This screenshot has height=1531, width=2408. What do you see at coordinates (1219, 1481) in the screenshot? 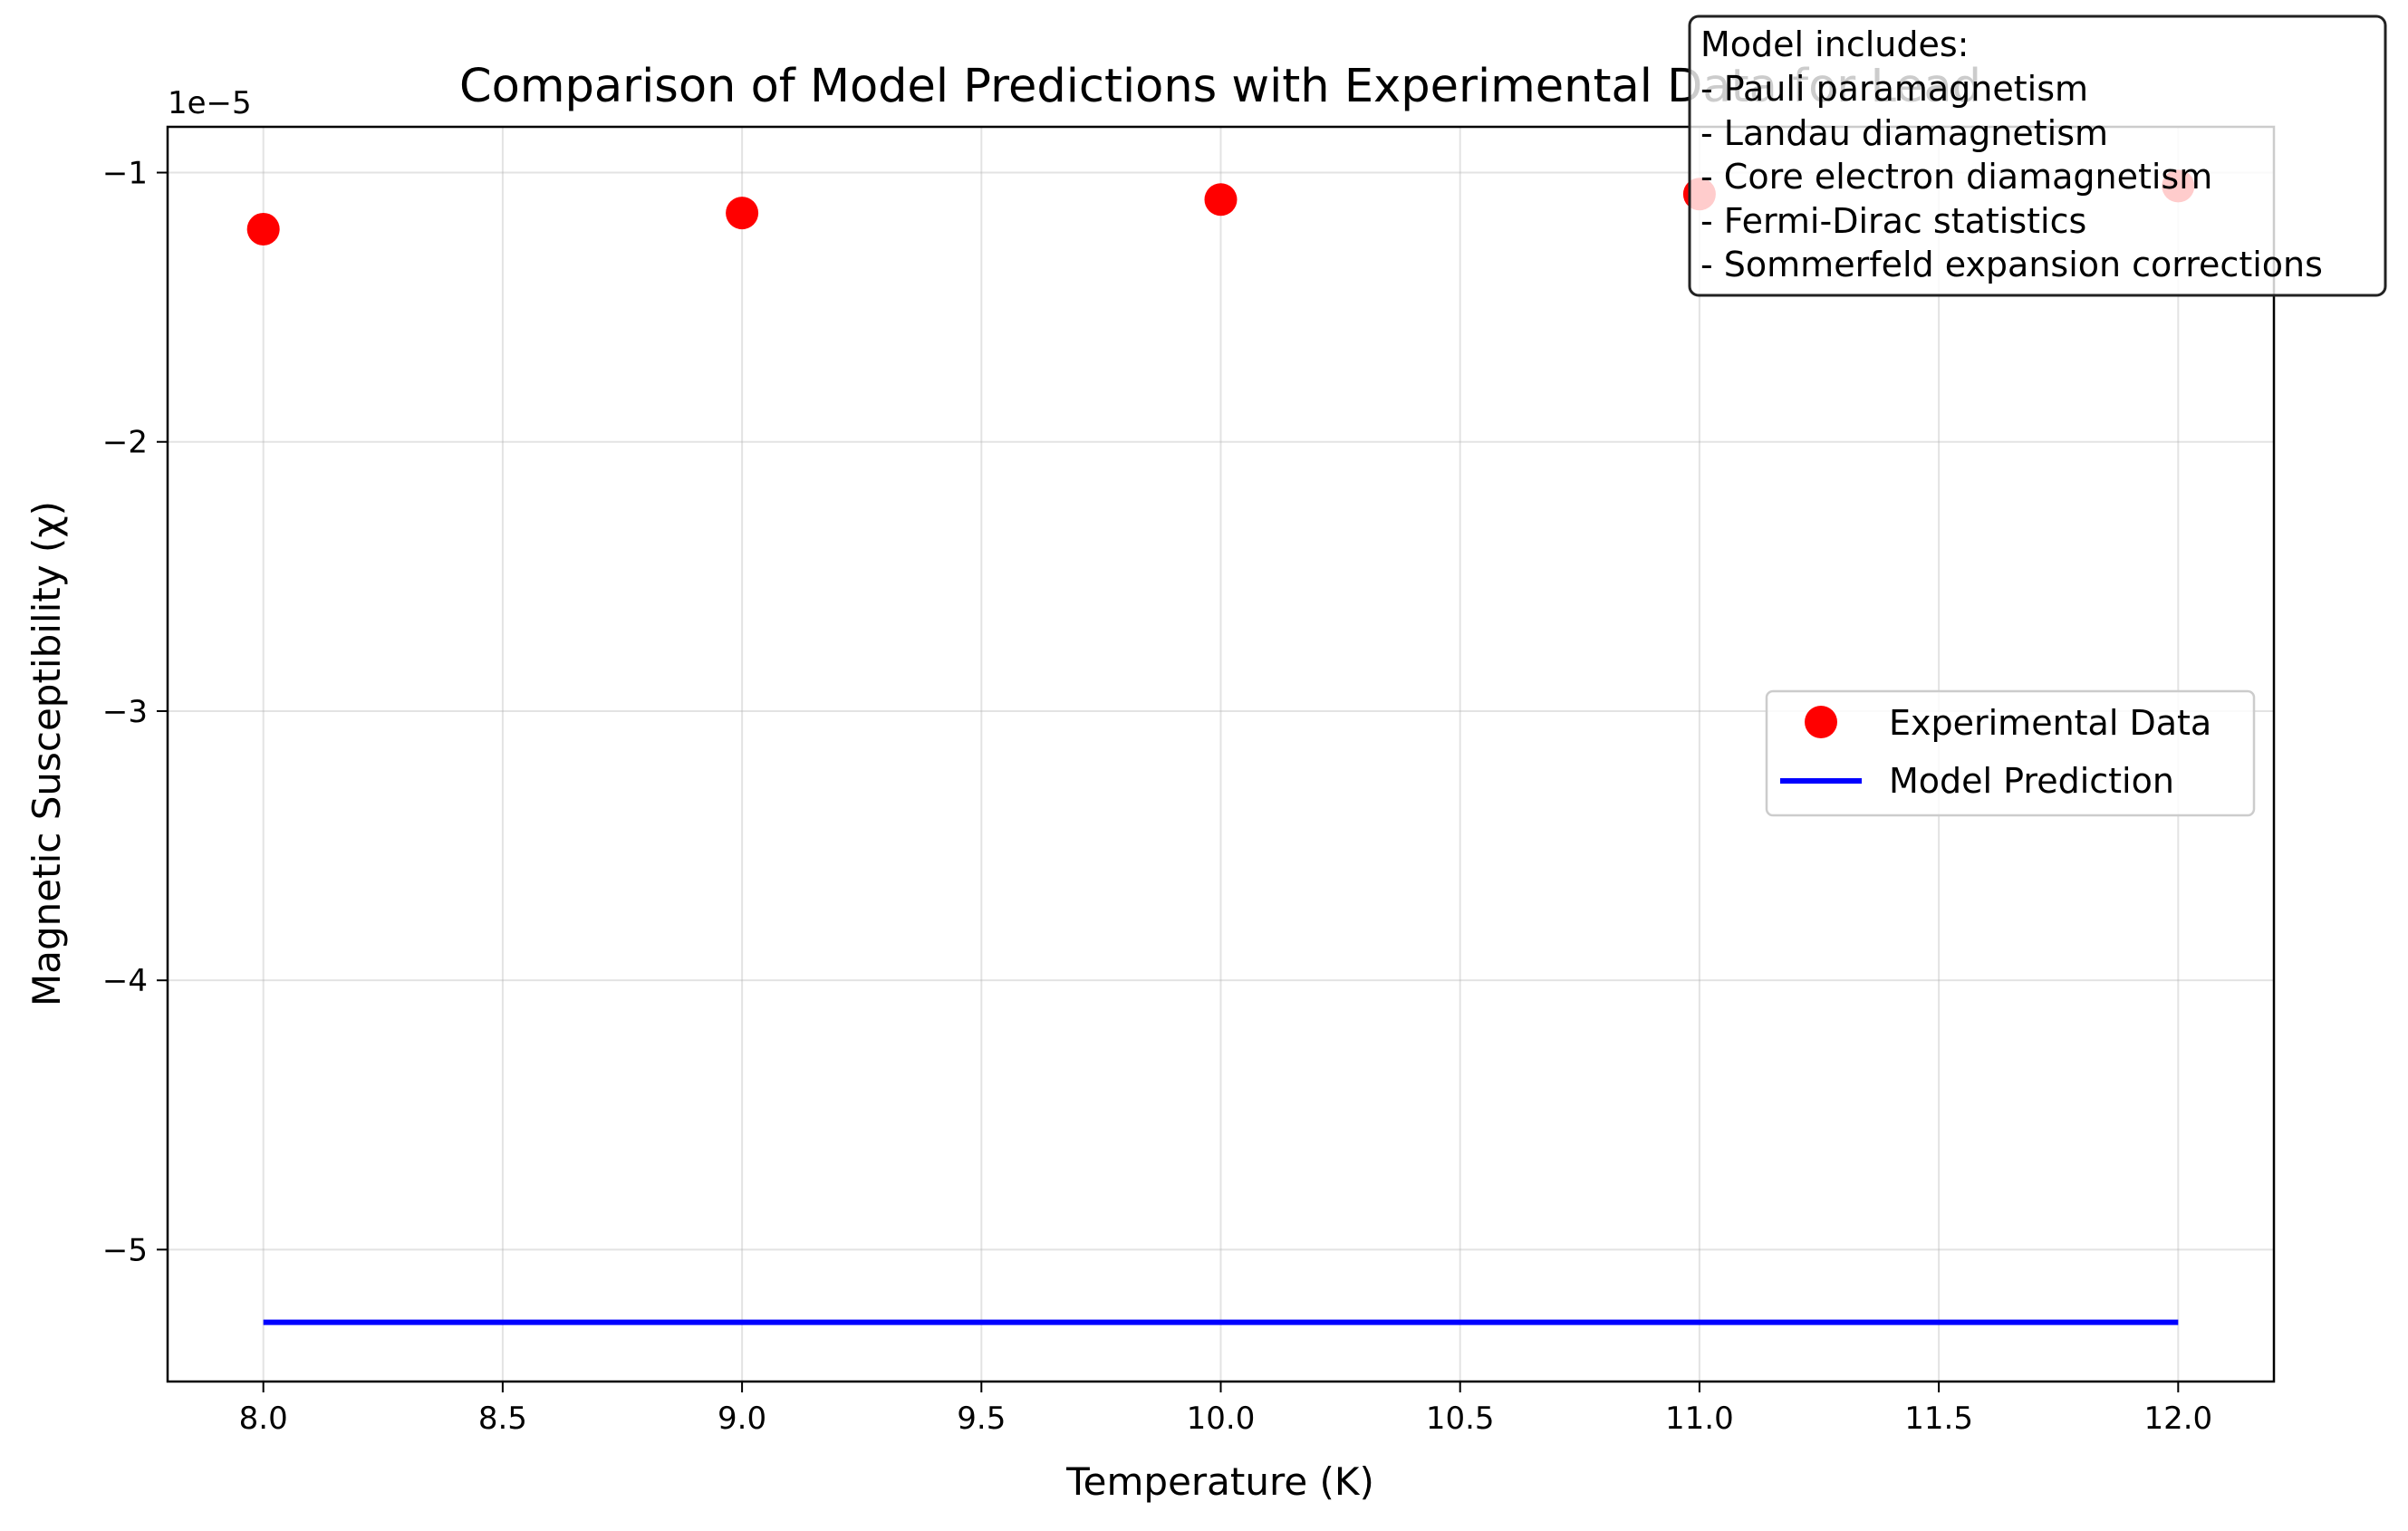
I see `x-axis-label: Temperature (K)` at bounding box center [1219, 1481].